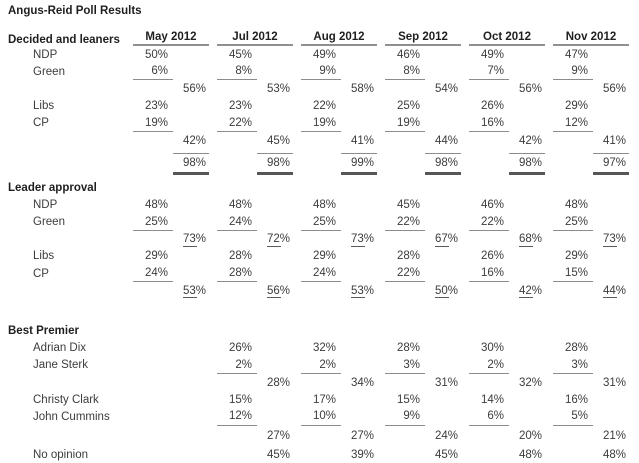 The height and width of the screenshot is (463, 639). I want to click on subtotal-cell: 42%, so click(527, 290).